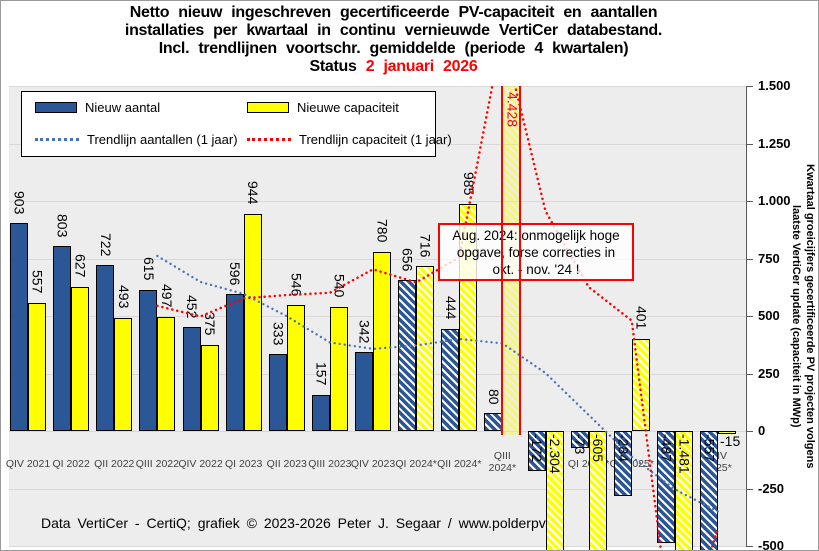 This screenshot has width=819, height=551. What do you see at coordinates (364, 331) in the screenshot?
I see `bar-label-aantal-8: 342` at bounding box center [364, 331].